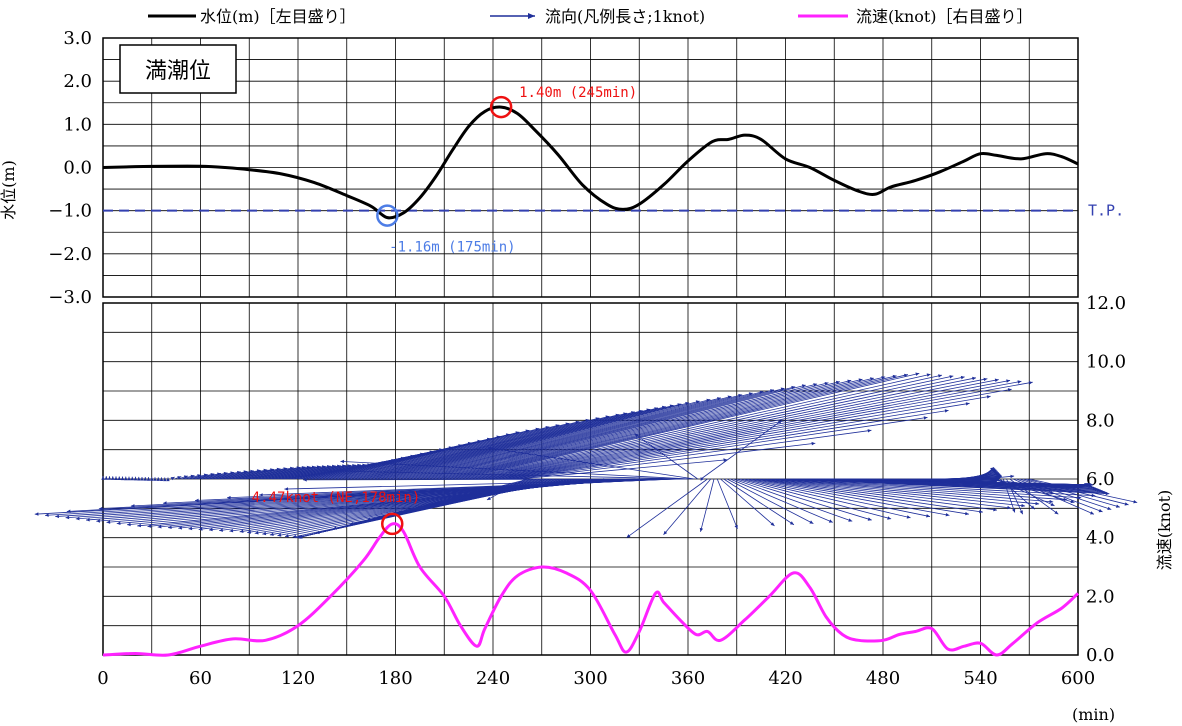 This screenshot has height=726, width=1182. What do you see at coordinates (590, 162) in the screenshot?
I see `water-level-series-line` at bounding box center [590, 162].